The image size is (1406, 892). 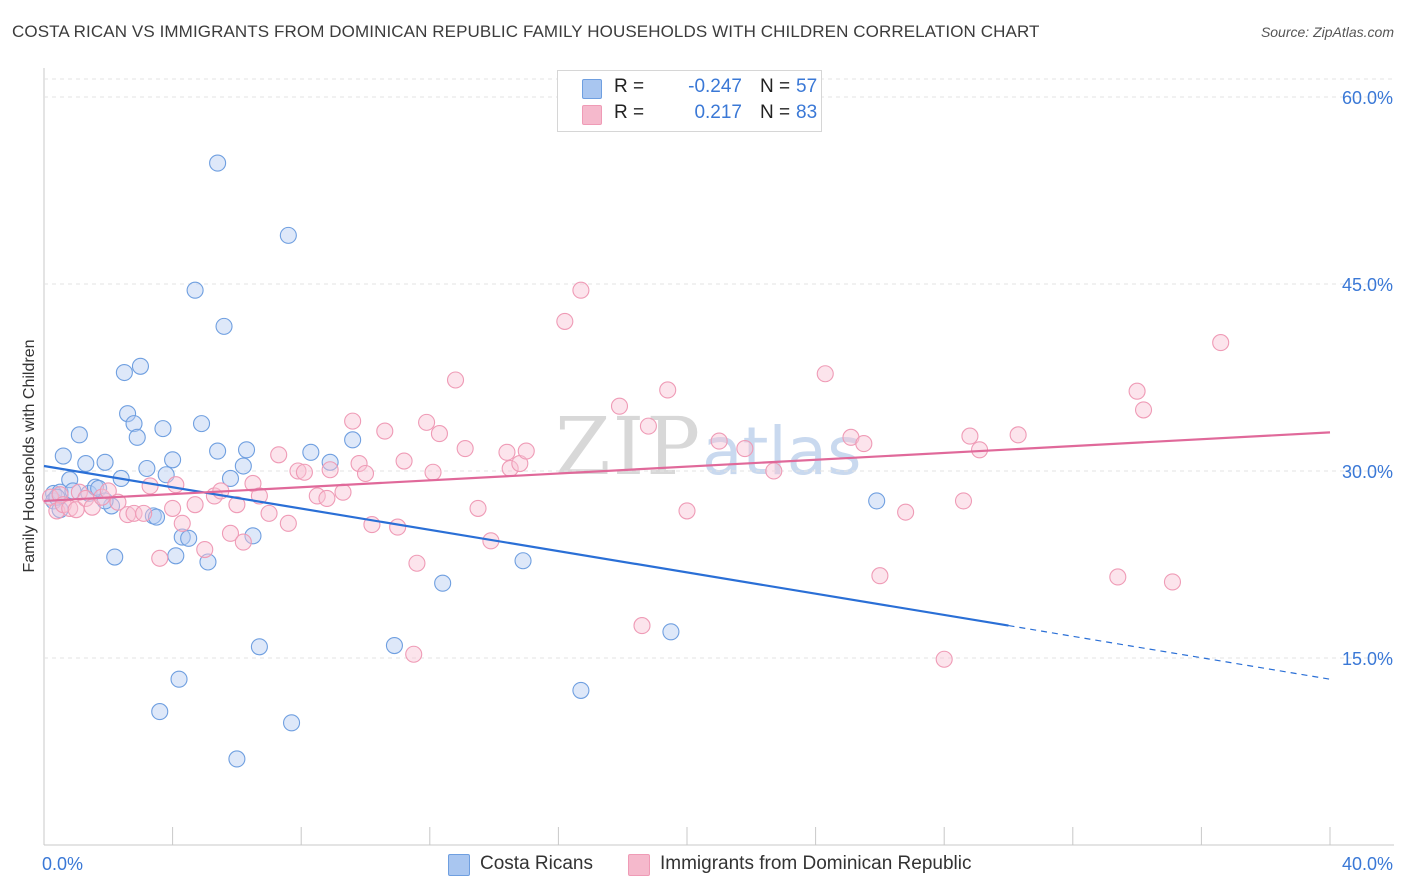 What do you see at coordinates (592, 89) in the screenshot?
I see `costa-ricans-swatch` at bounding box center [592, 89].